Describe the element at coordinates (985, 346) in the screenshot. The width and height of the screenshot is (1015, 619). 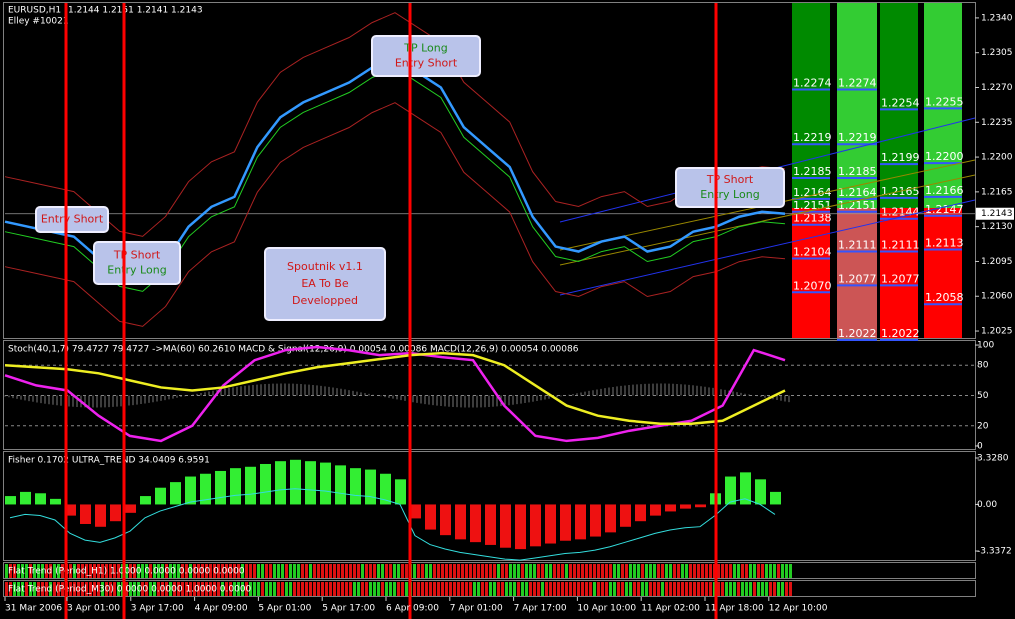
I see `y-tick-label: 100` at that location.